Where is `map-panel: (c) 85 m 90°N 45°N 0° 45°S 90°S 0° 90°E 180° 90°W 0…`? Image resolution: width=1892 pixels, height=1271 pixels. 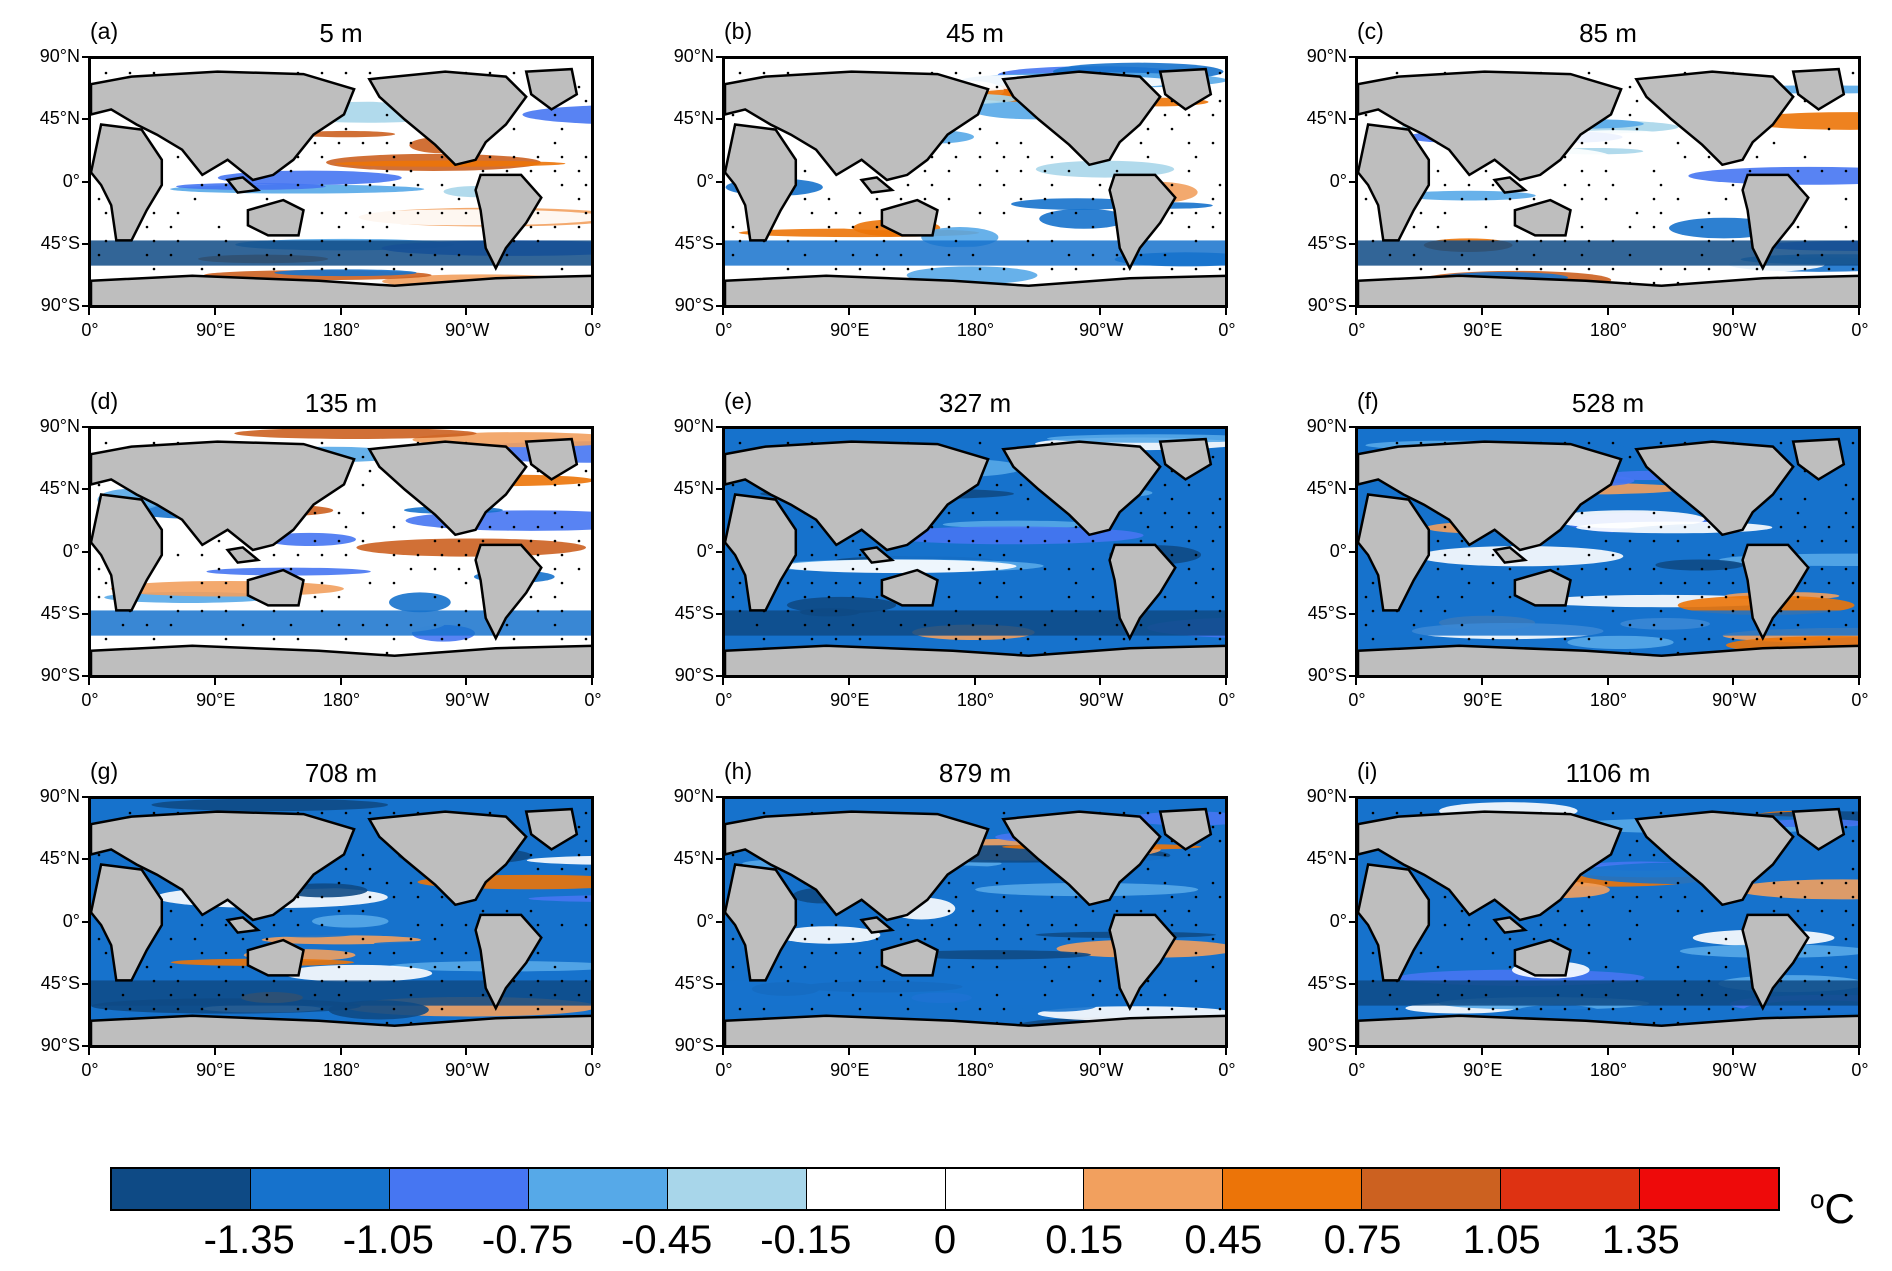 map-panel: (c) 85 m 90°N 45°N 0° 45°S 90°S 0° 90°E 180° 90°W 0… is located at coordinates (1599, 183).